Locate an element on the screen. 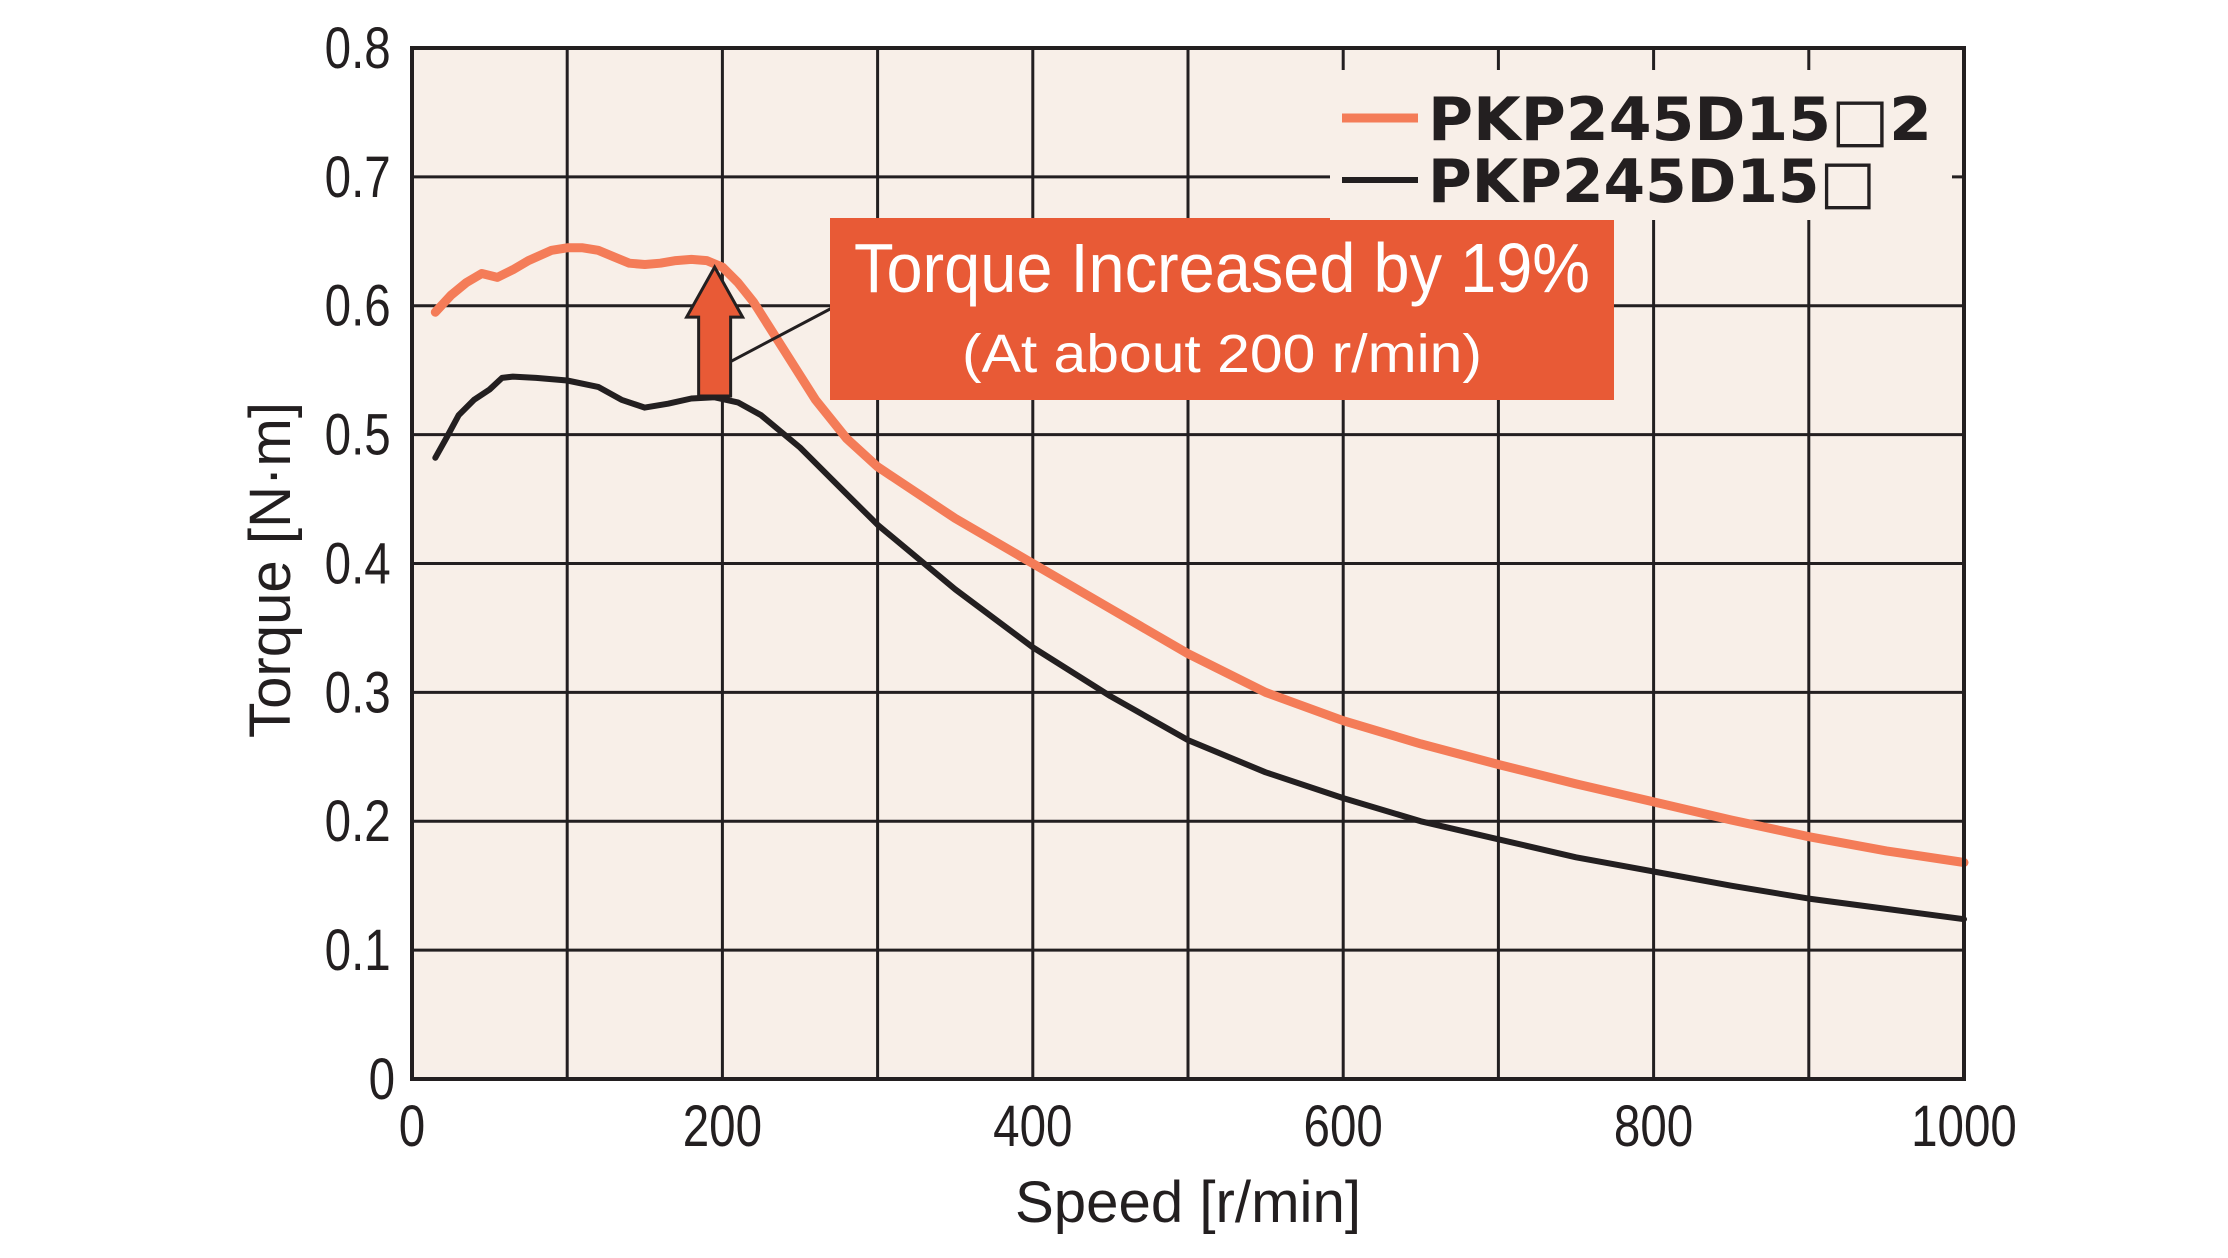 The height and width of the screenshot is (1258, 2228). callout-subtitle: (At about 200 r/min) is located at coordinates (1222, 354).